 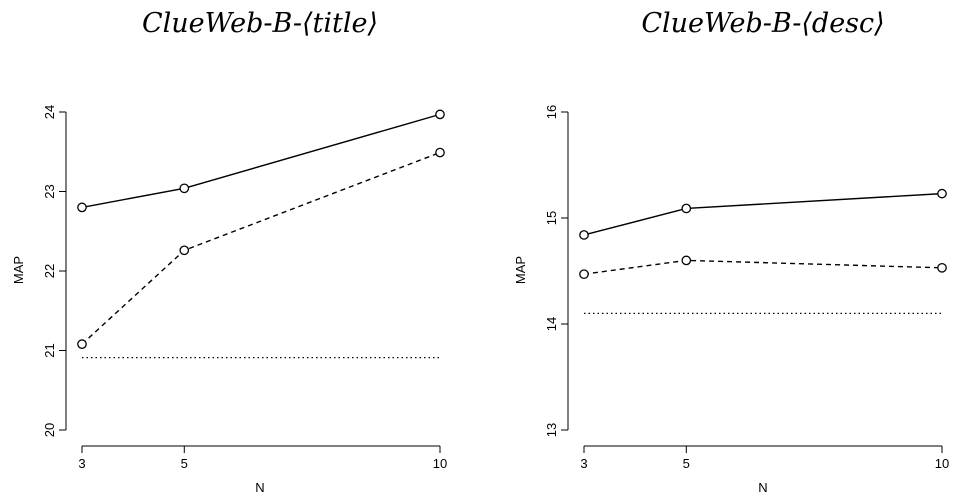 What do you see at coordinates (49, 191) in the screenshot?
I see `y-tick-label: 23` at bounding box center [49, 191].